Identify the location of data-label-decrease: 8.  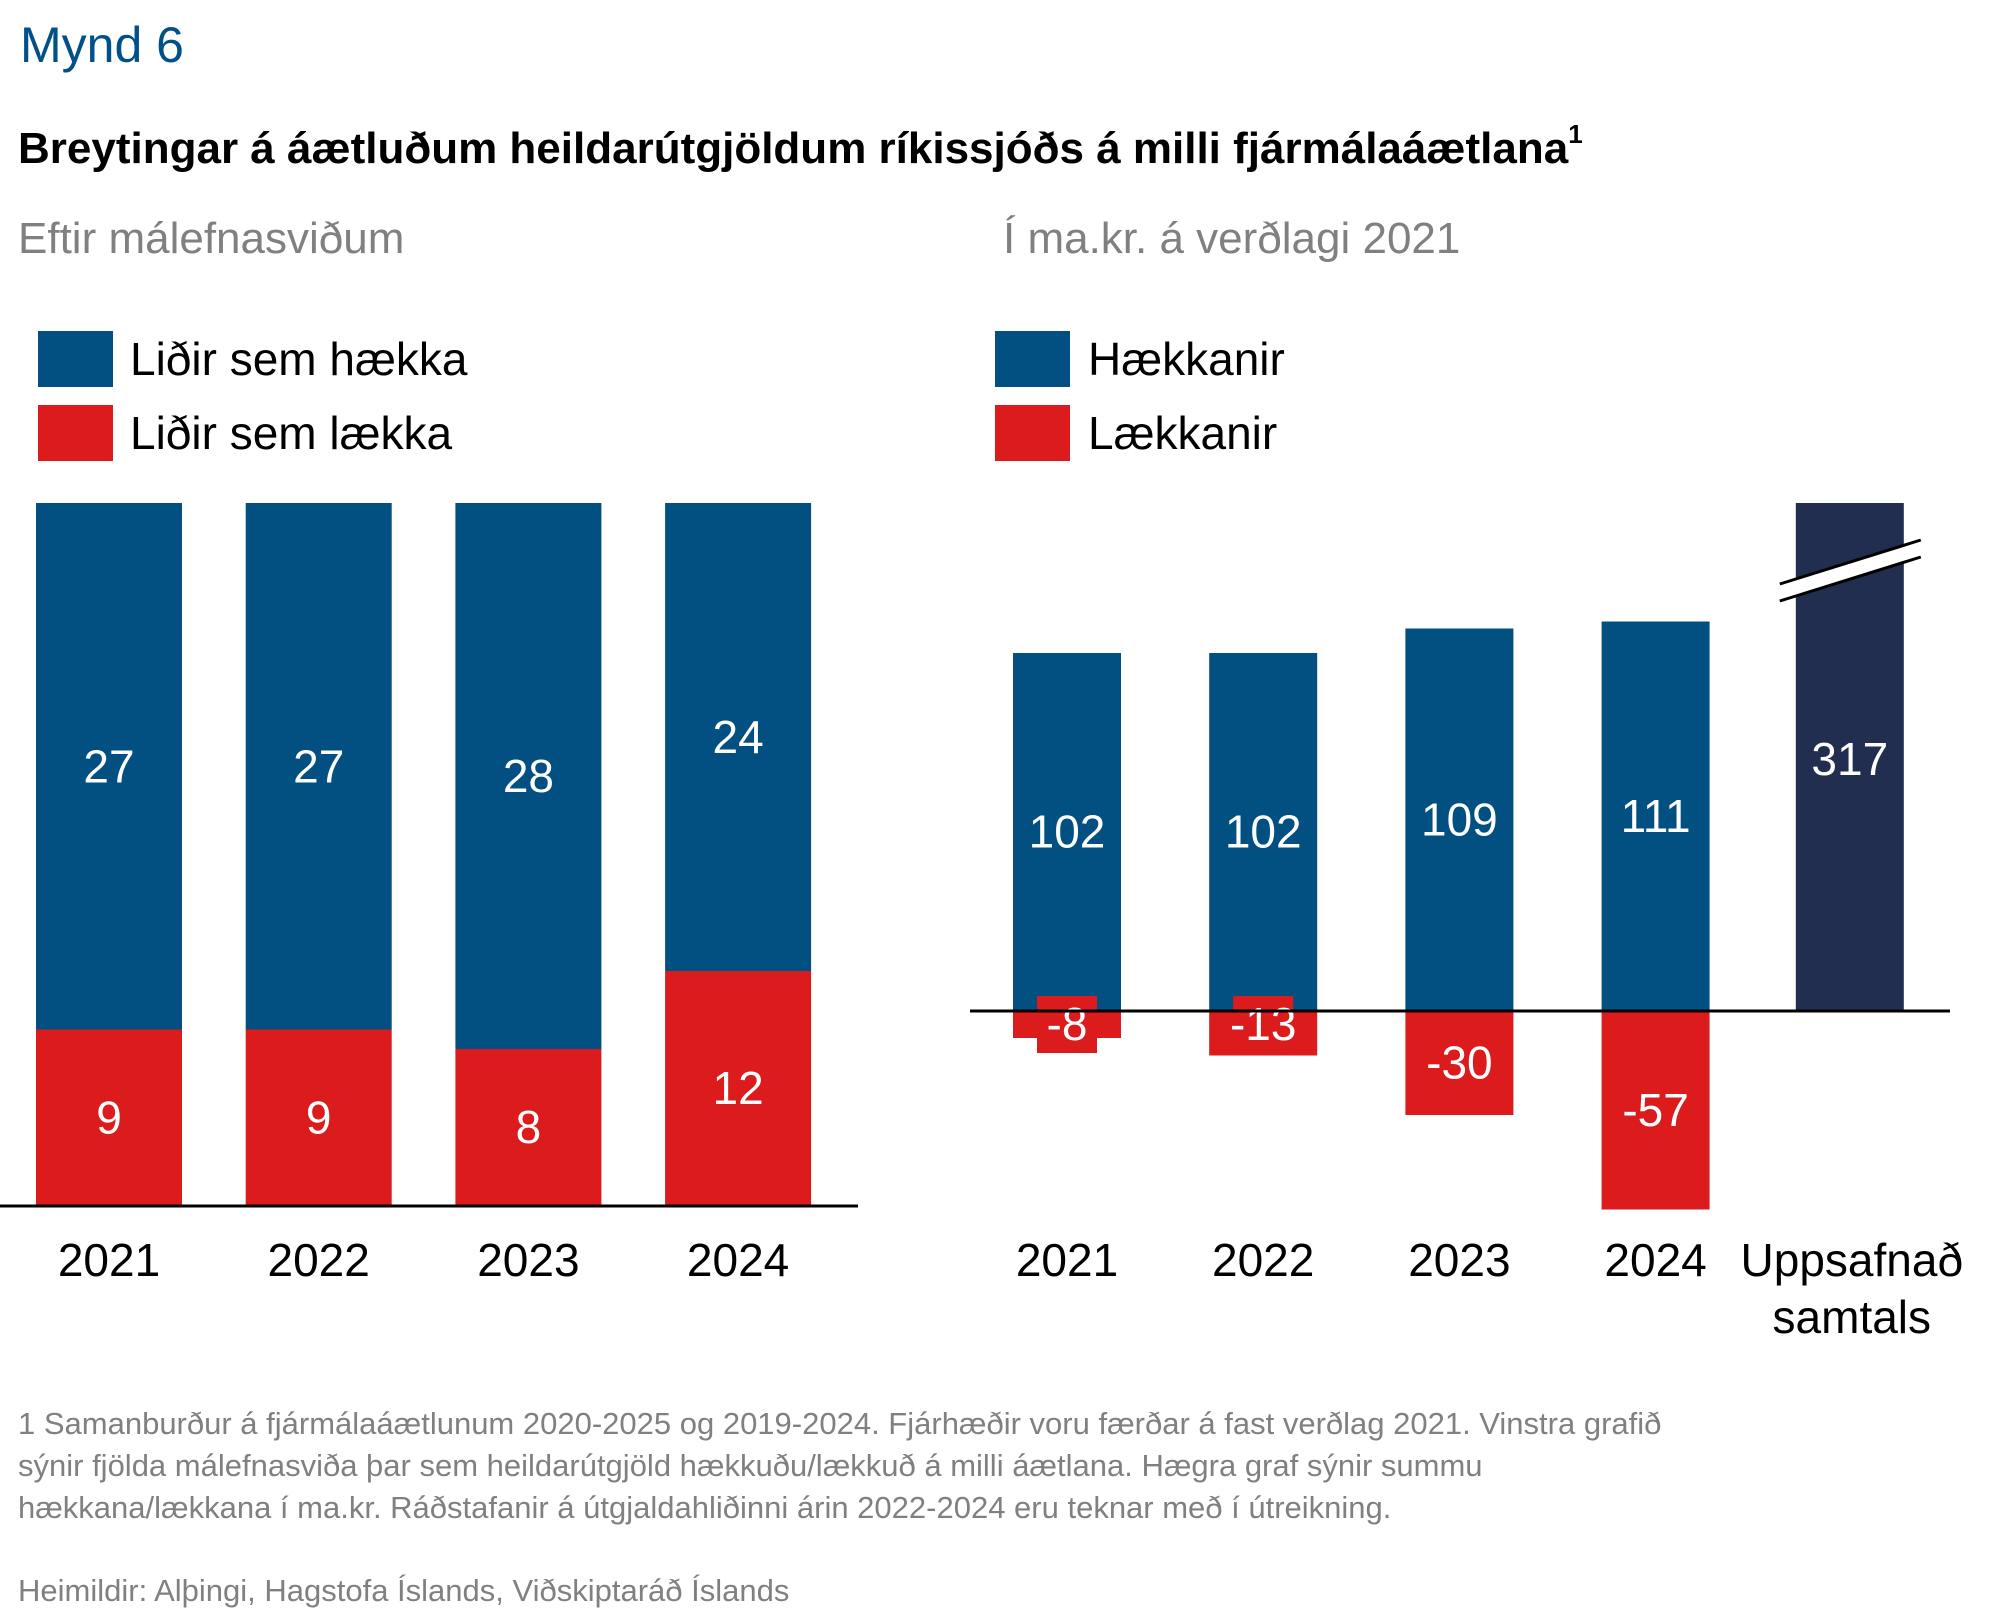
(529, 1127).